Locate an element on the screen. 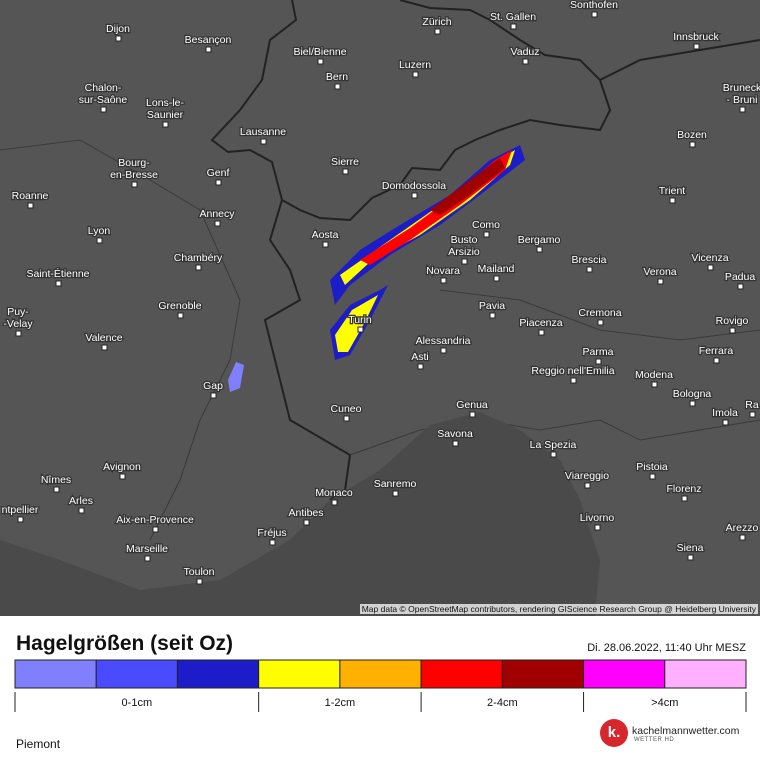  city-label: Genf is located at coordinates (218, 173).